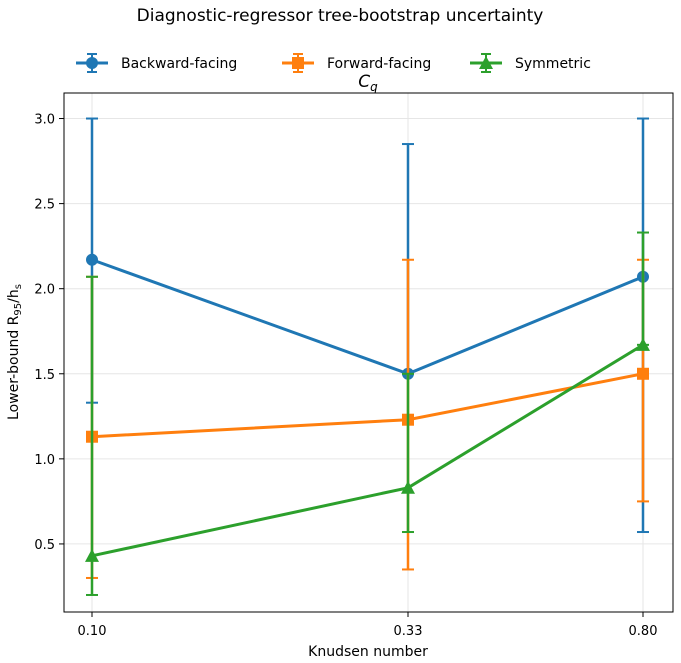 This screenshot has width=681, height=663. What do you see at coordinates (44, 120) in the screenshot?
I see `y-tick-label: 3.0` at bounding box center [44, 120].